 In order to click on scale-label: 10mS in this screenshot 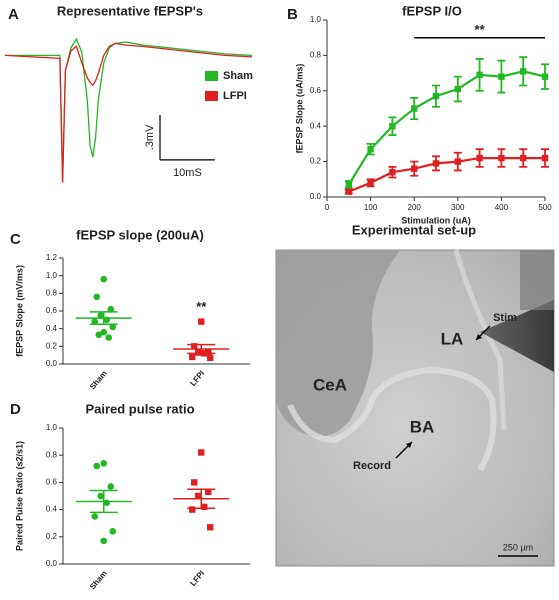, I will do `click(187, 173)`.